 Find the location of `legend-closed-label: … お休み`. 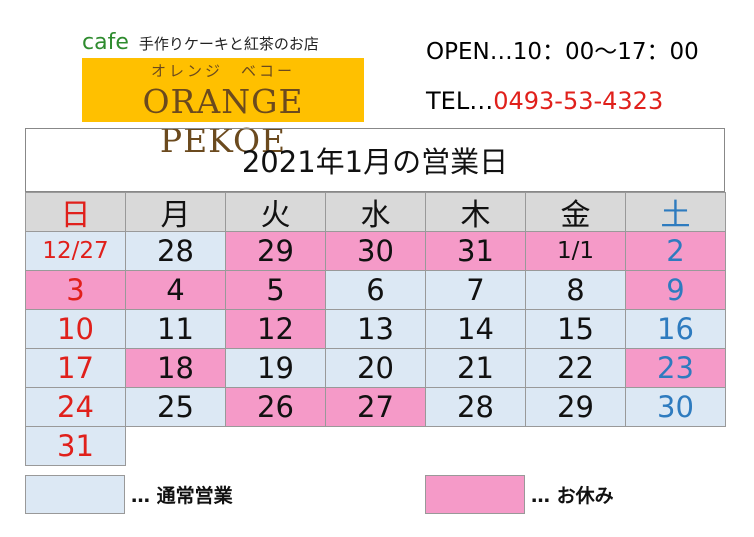

legend-closed-label: … お休み is located at coordinates (572, 496).